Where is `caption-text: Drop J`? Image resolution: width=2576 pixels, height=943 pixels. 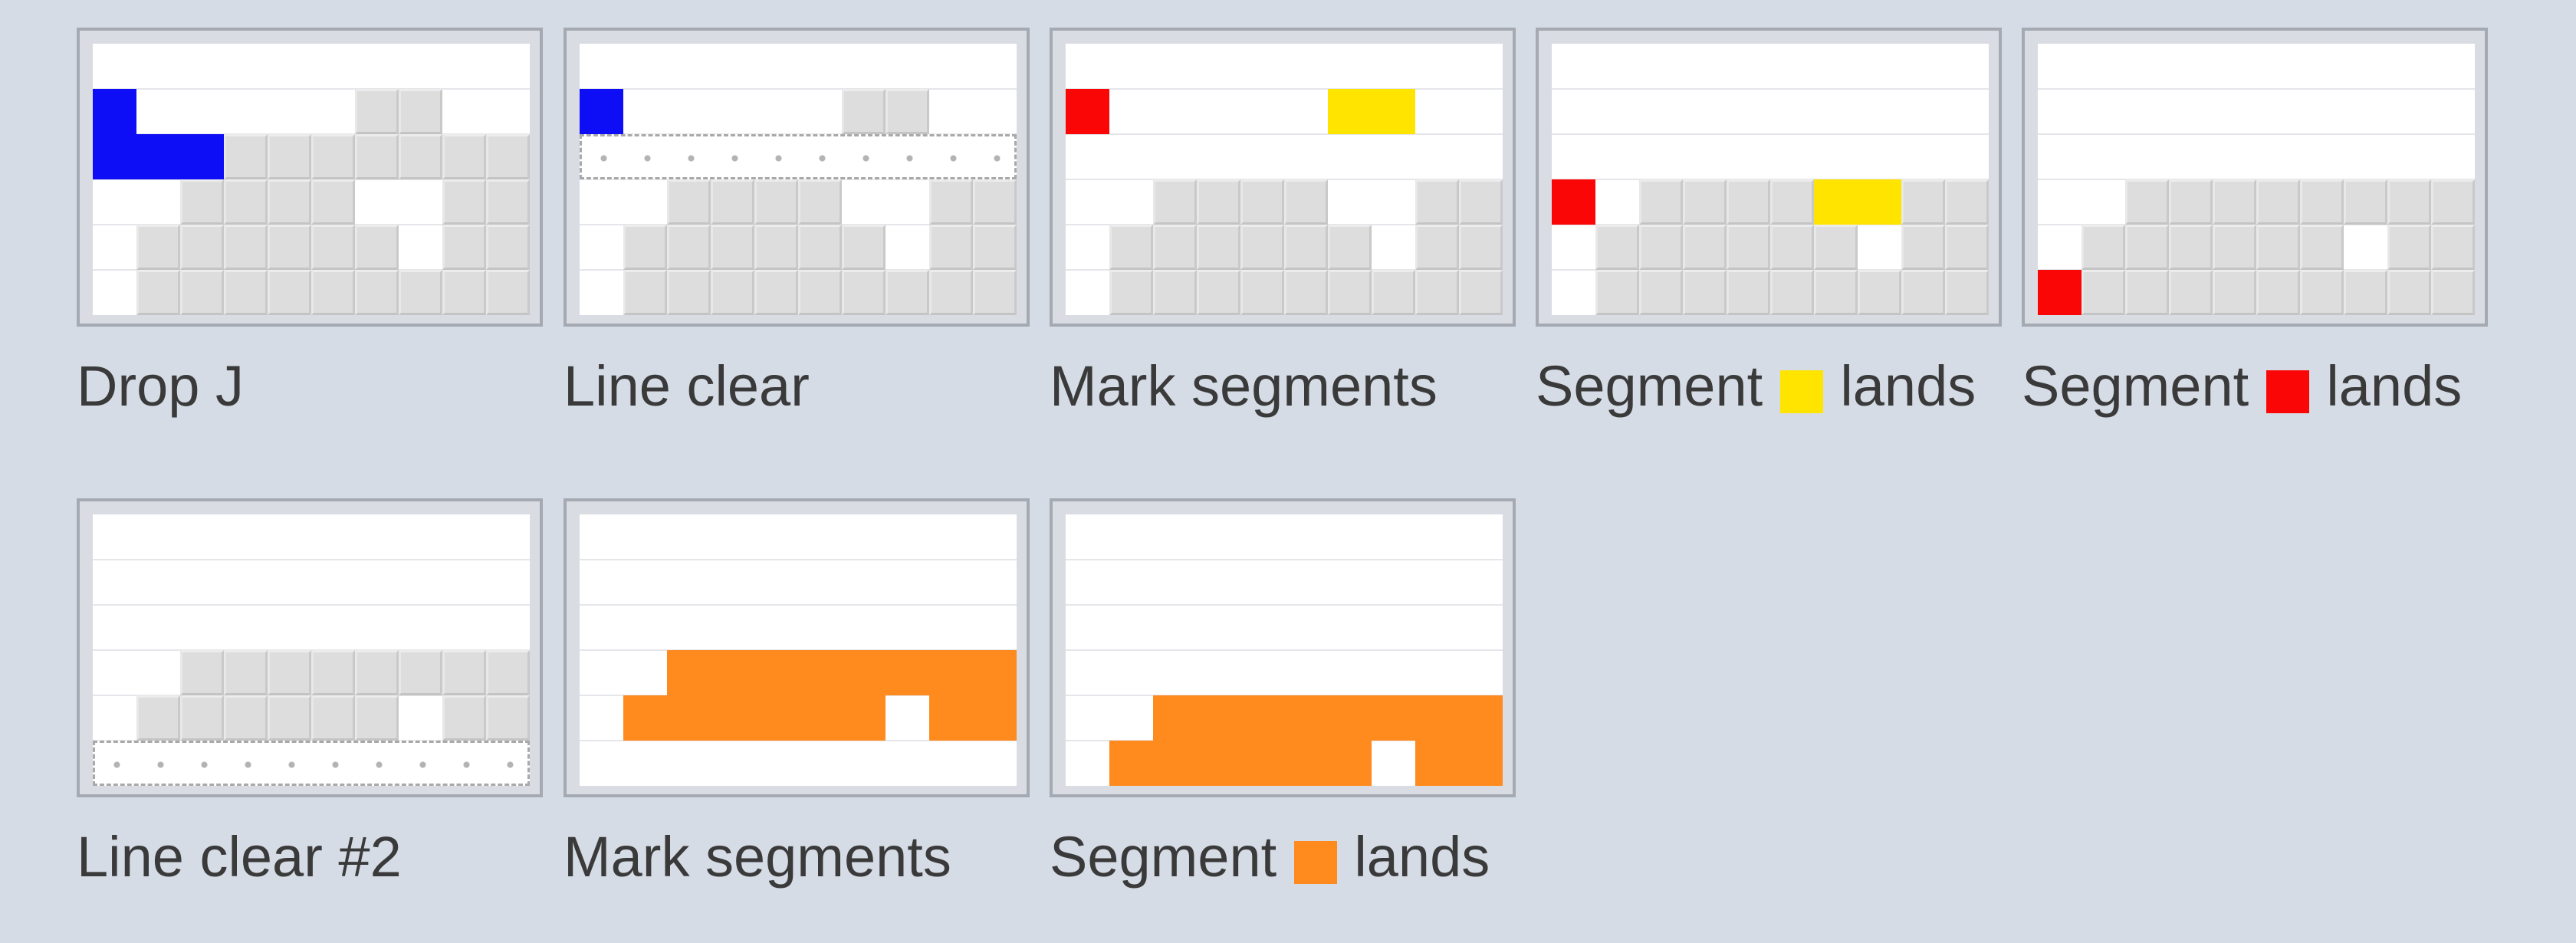
caption-text: Drop J is located at coordinates (161, 386).